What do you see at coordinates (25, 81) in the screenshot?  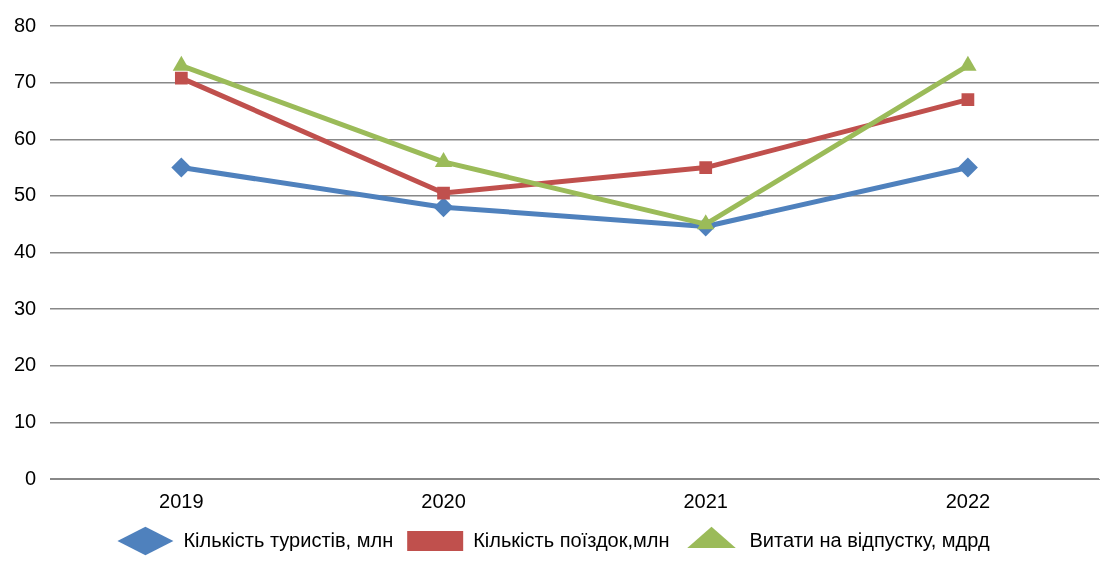 I see `y-tick-label: 70` at bounding box center [25, 81].